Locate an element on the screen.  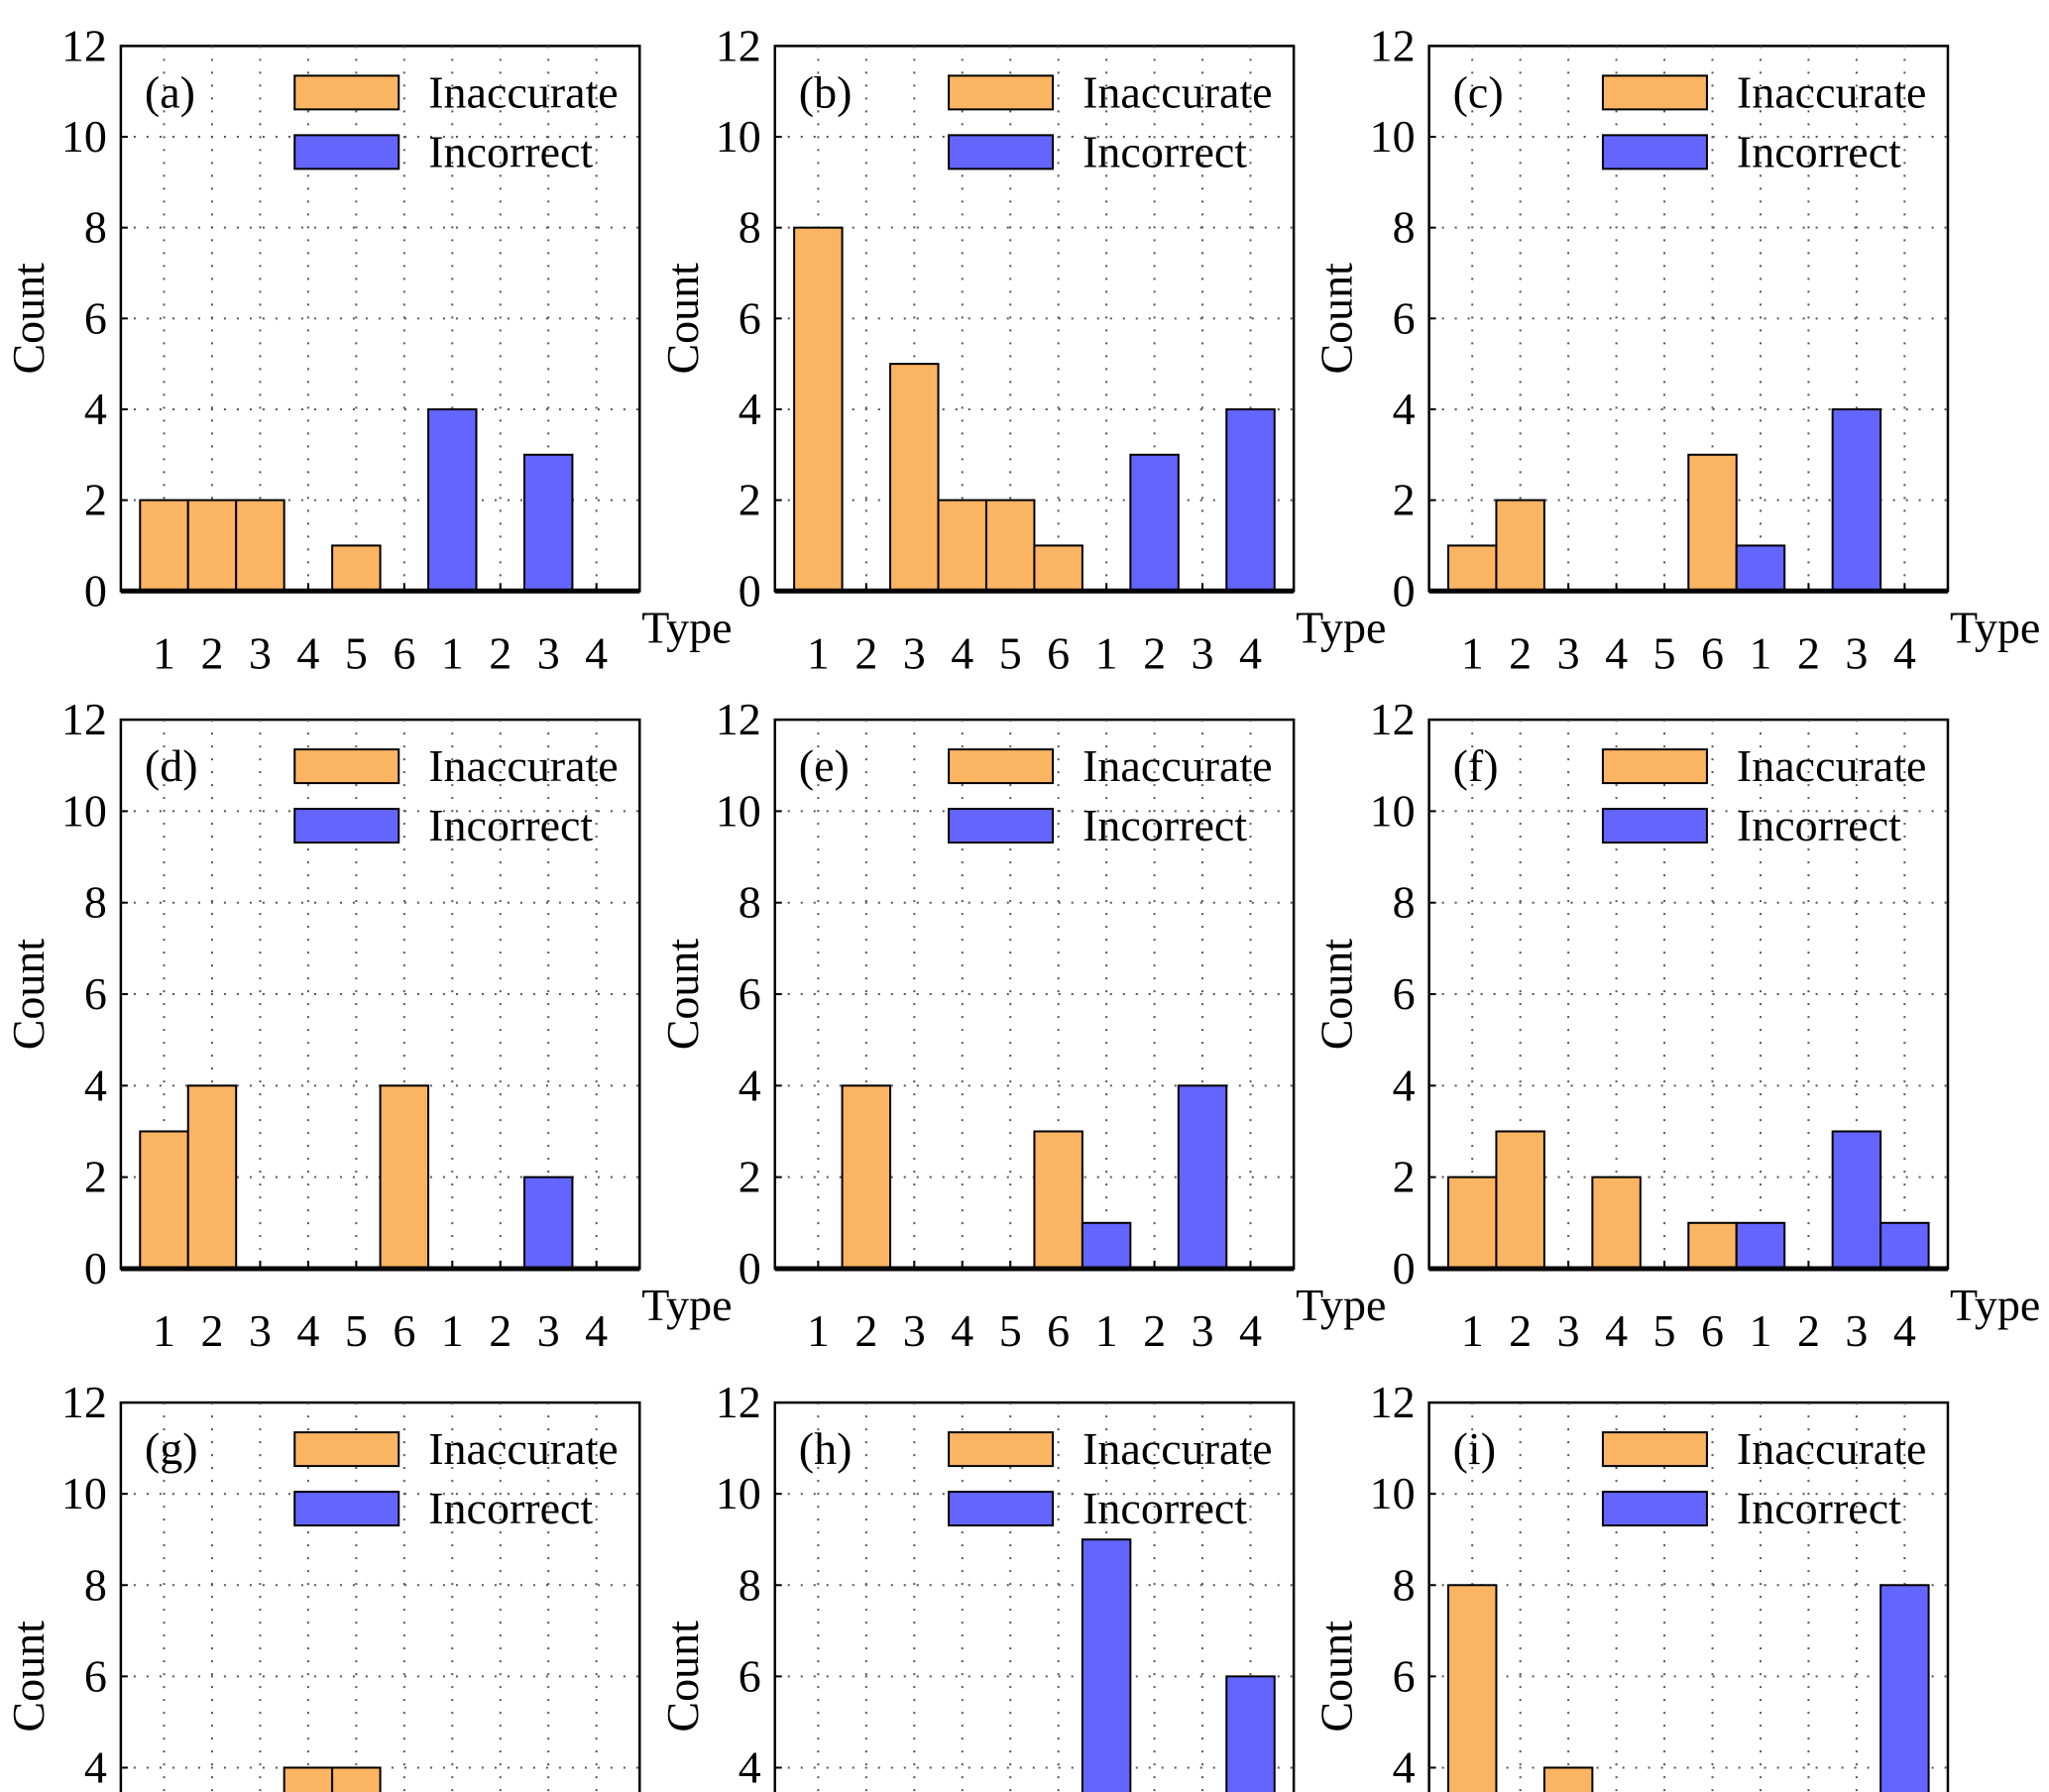
panel-label: (g) is located at coordinates (171, 1448).